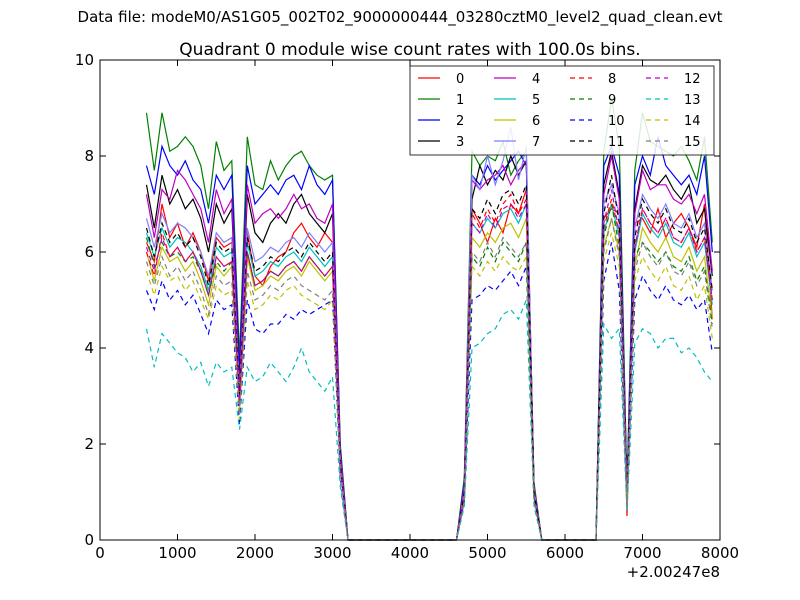 The image size is (800, 600). Describe the element at coordinates (460, 142) in the screenshot. I see `legend-label: 3` at that location.